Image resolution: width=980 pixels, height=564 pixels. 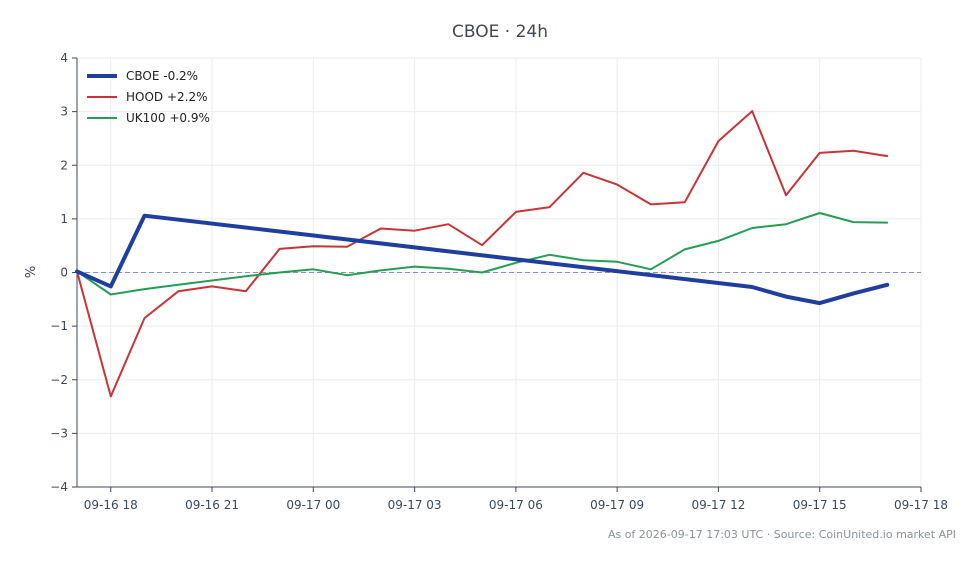 I want to click on x-tick-label: 09-16 21, so click(x=212, y=505).